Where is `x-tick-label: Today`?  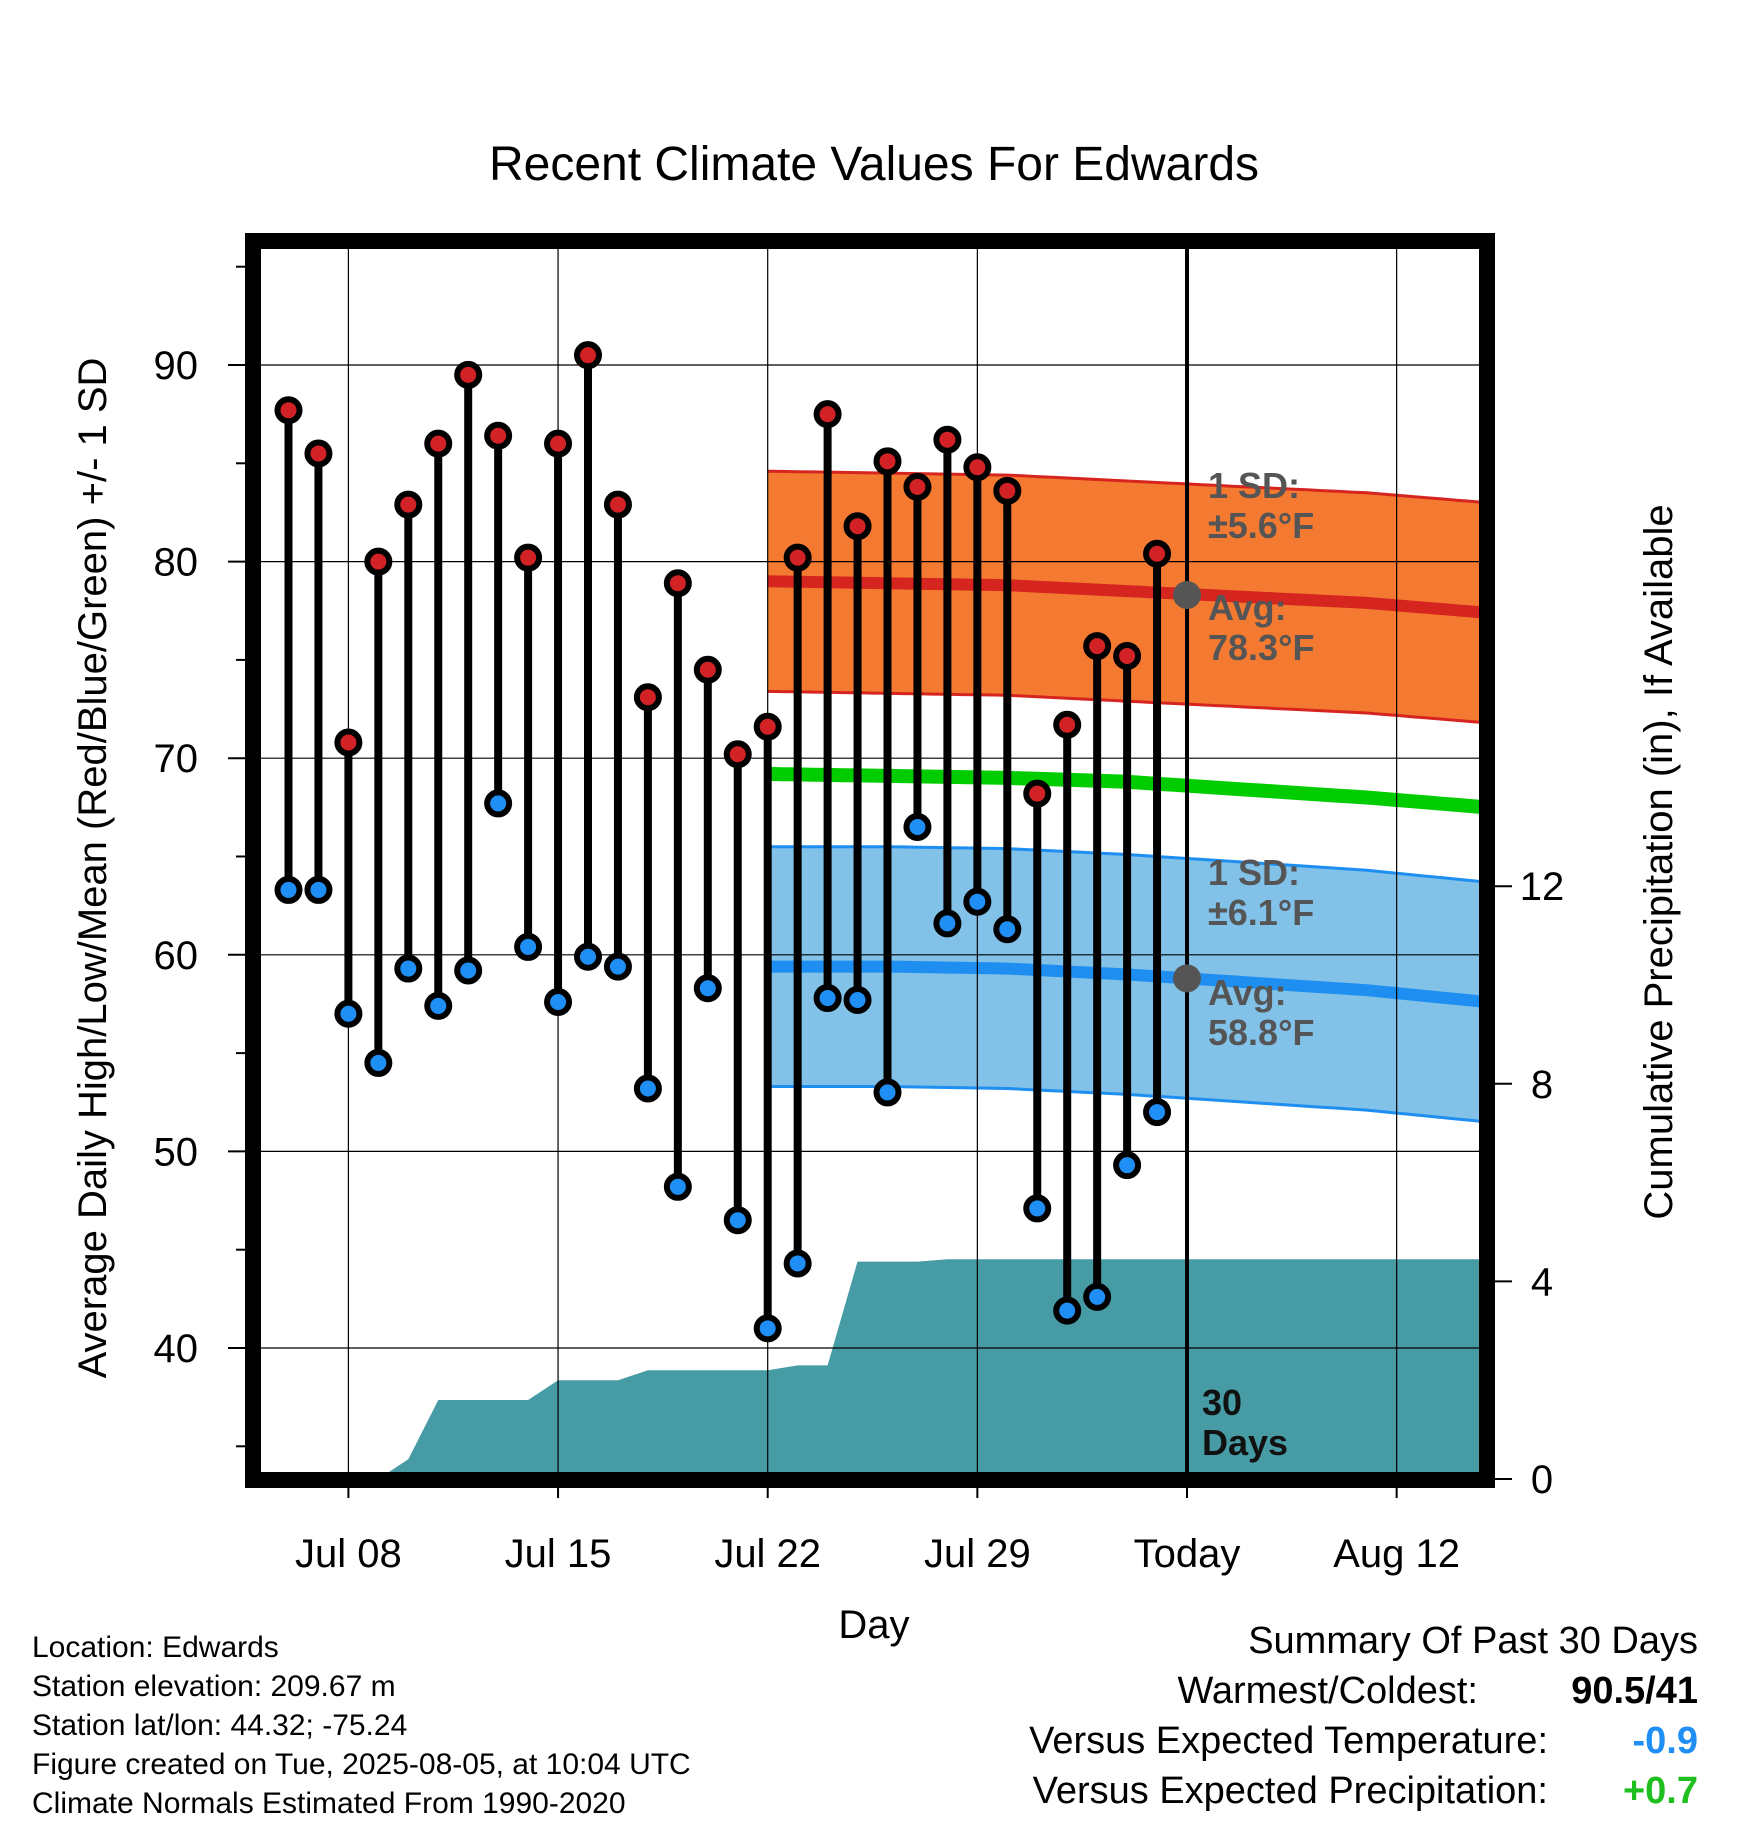 x-tick-label: Today is located at coordinates (1187, 1554).